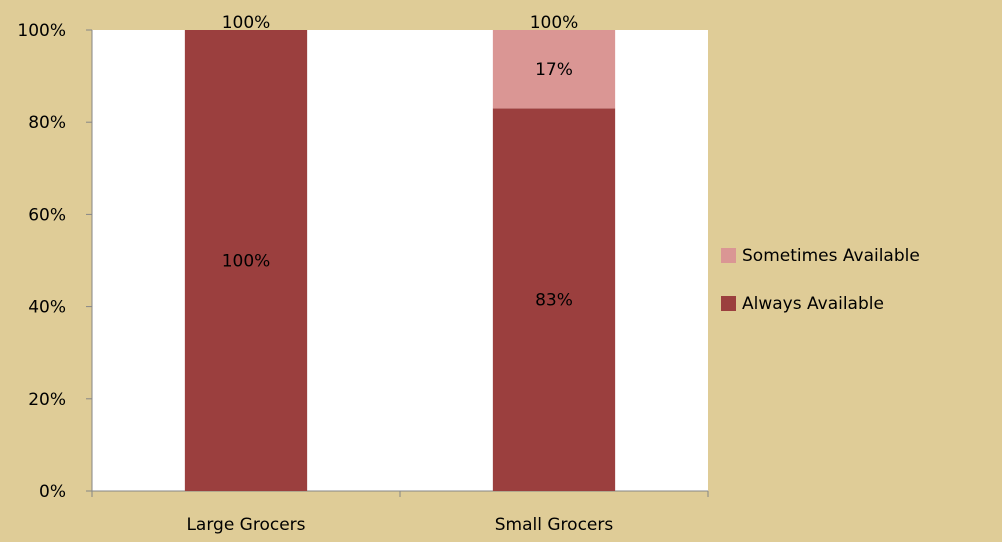 The image size is (1002, 542). Describe the element at coordinates (52, 492) in the screenshot. I see `y-tick-label: 0%` at that location.